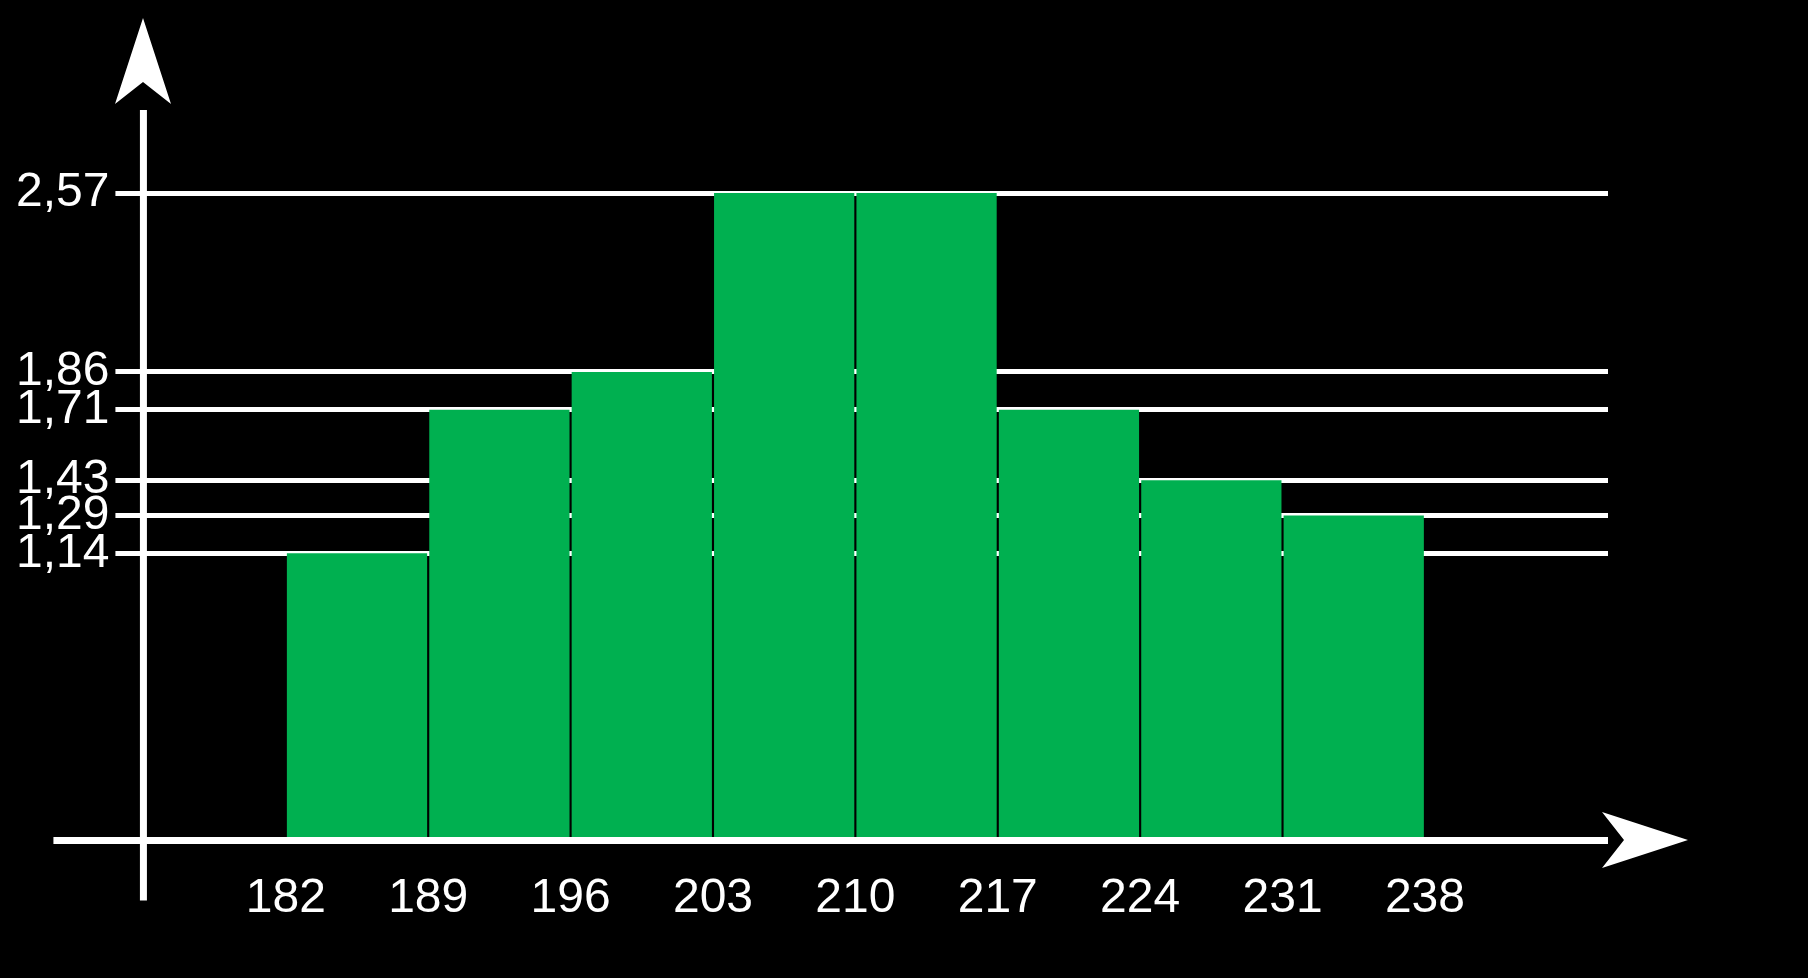 The image size is (1808, 978). What do you see at coordinates (713, 896) in the screenshot?
I see `x-tick-label: 203` at bounding box center [713, 896].